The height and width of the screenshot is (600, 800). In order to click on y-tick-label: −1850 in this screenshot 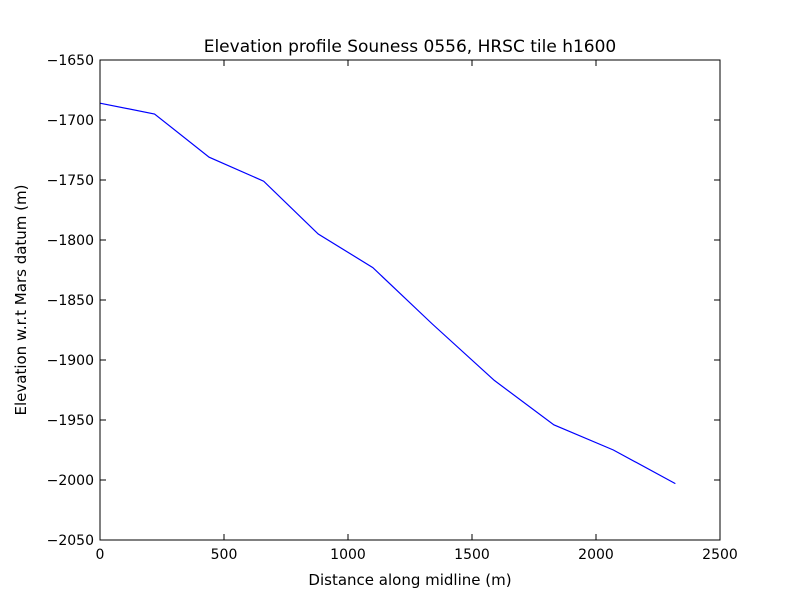, I will do `click(70, 301)`.